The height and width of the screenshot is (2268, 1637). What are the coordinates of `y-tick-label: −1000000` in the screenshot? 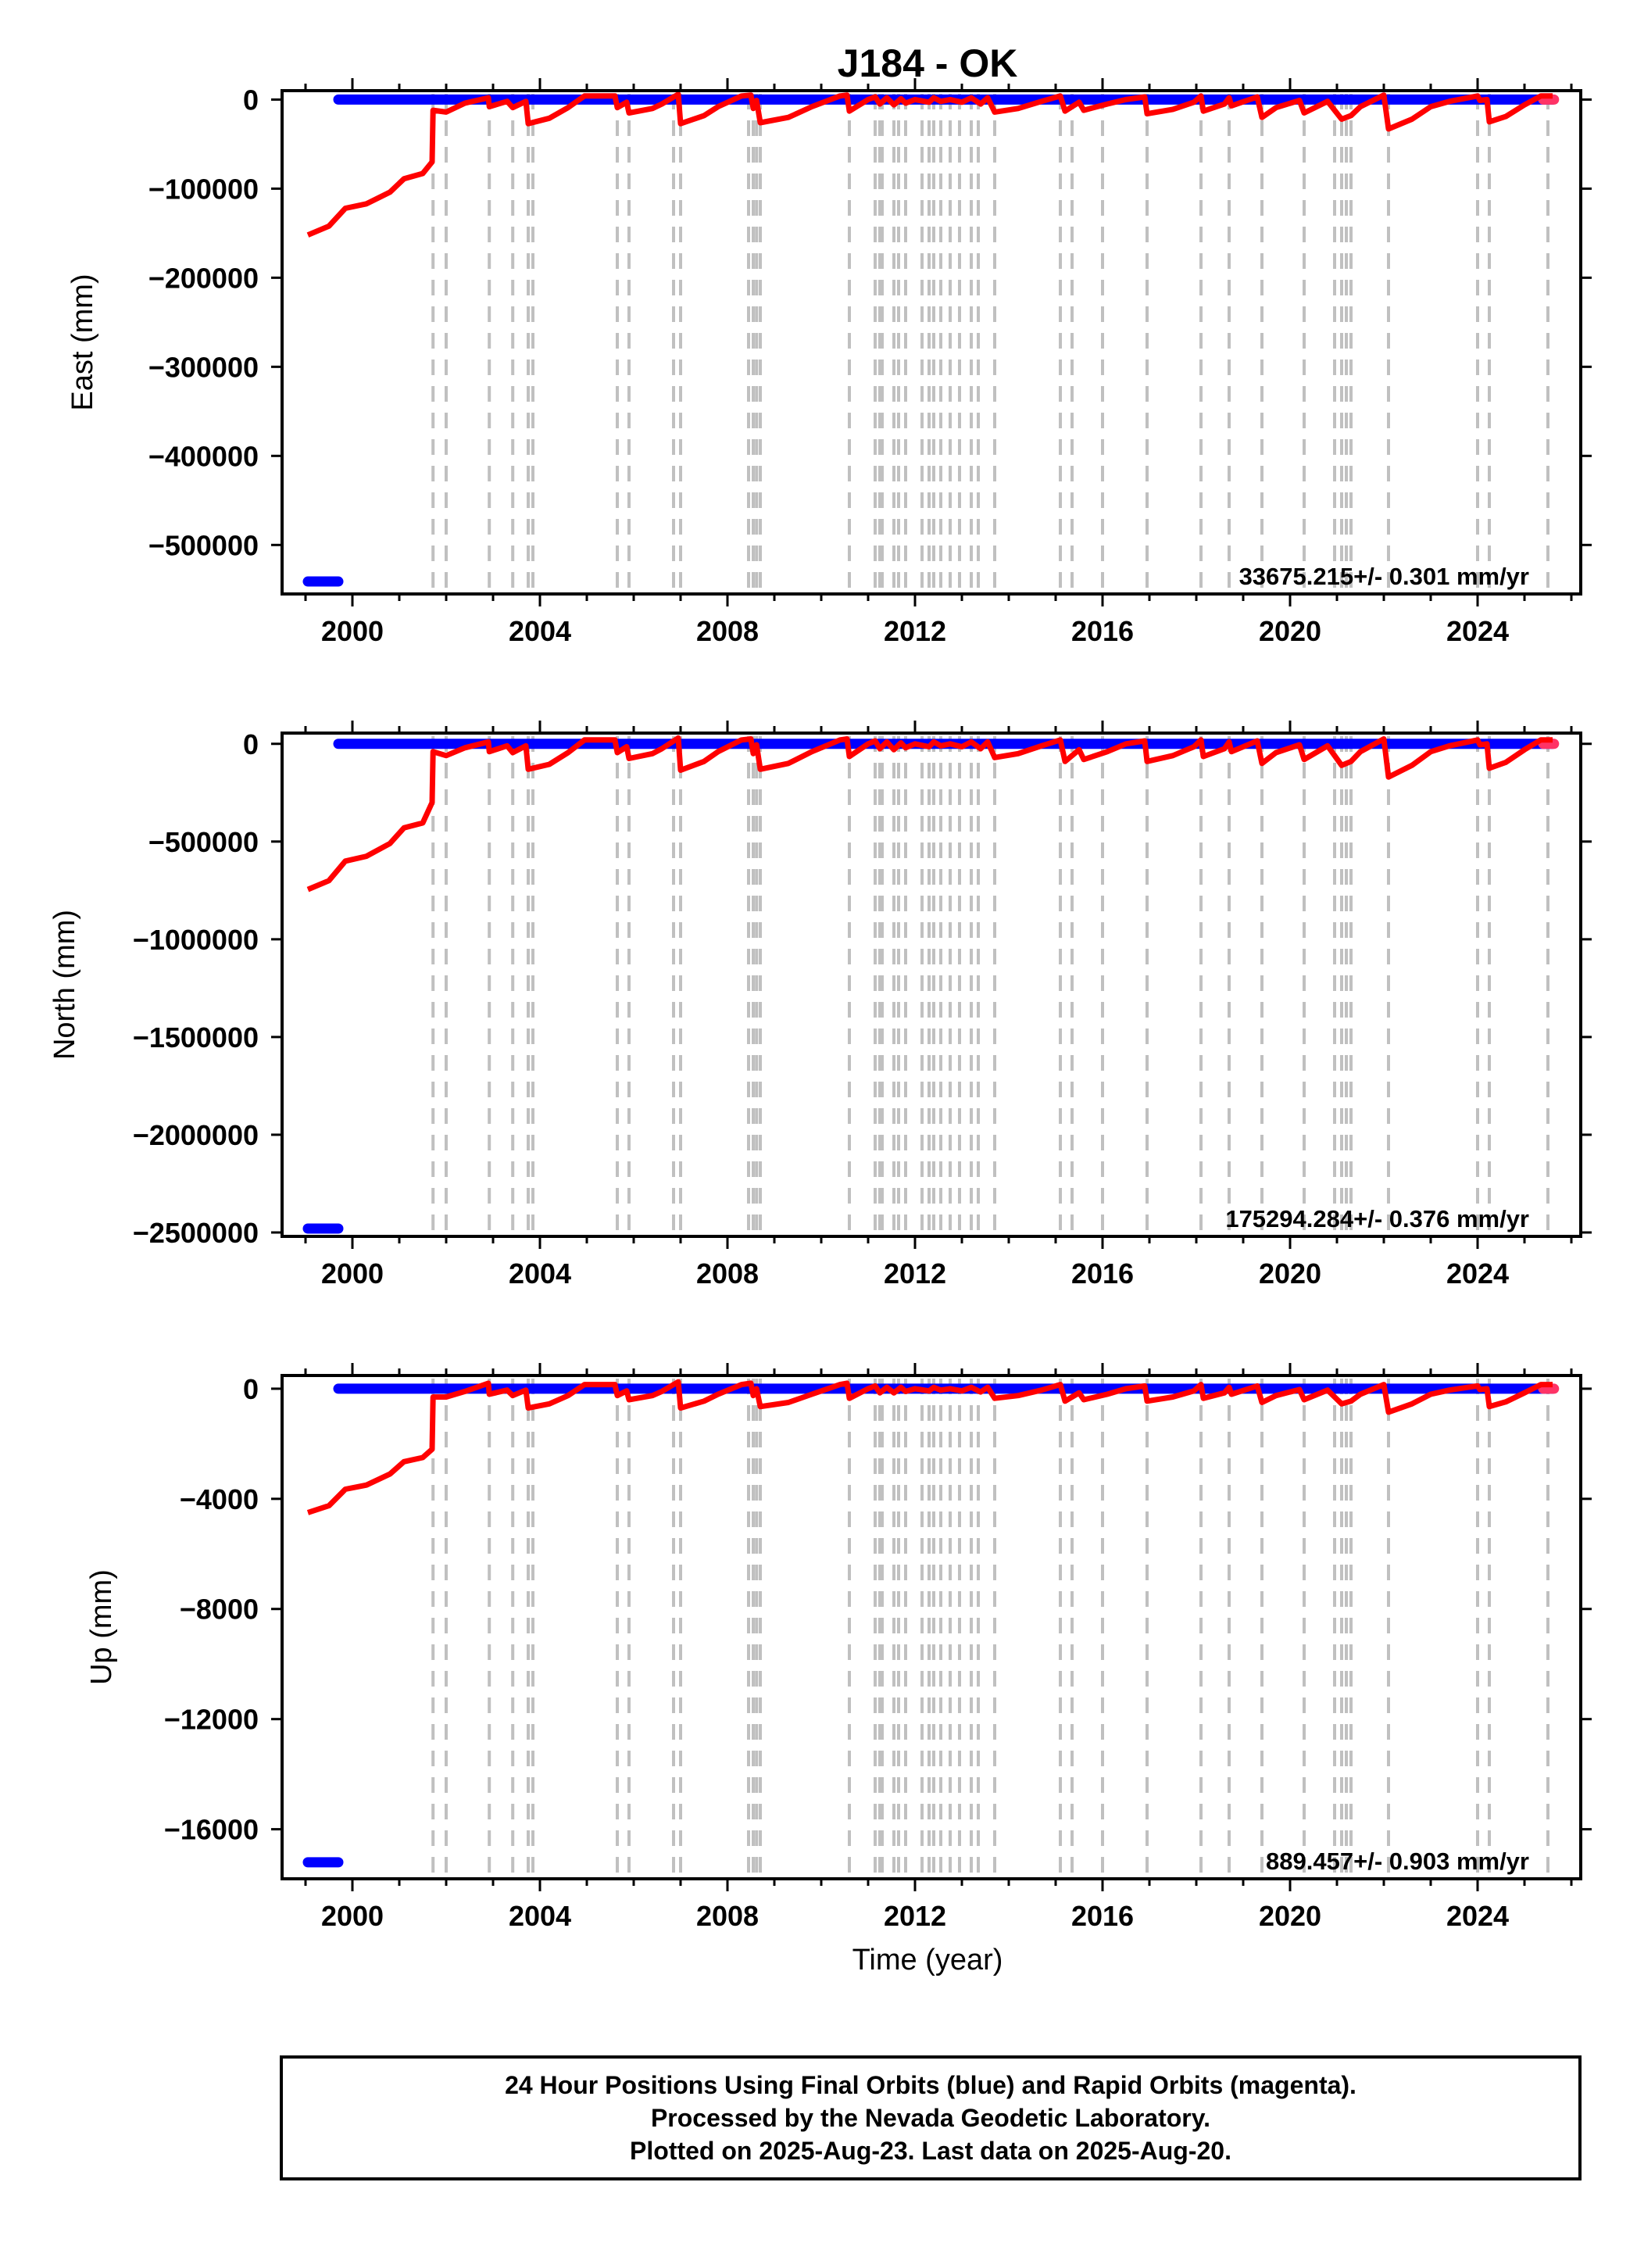 It's located at (196, 940).